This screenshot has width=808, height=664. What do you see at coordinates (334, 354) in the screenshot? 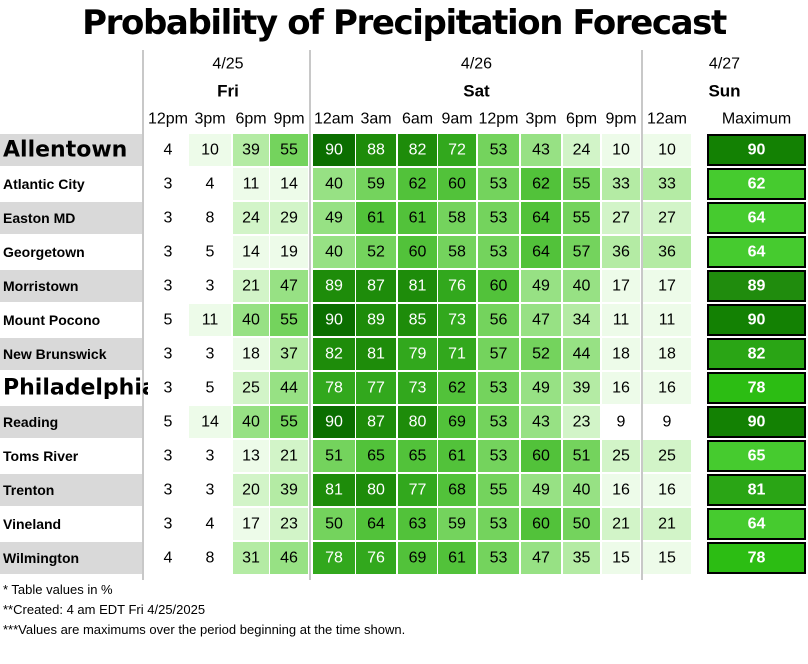
I see `data-value: 82` at bounding box center [334, 354].